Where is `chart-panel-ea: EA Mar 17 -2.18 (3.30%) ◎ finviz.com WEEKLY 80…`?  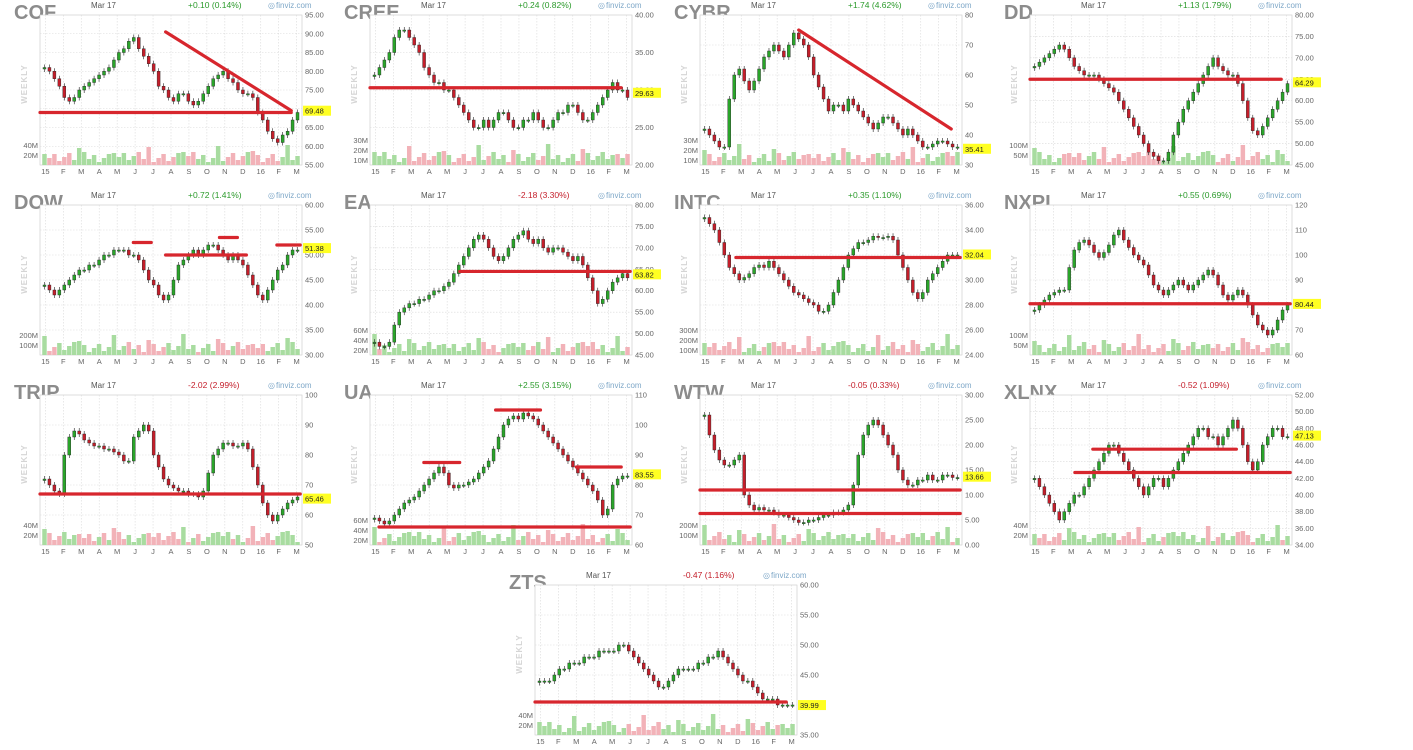 chart-panel-ea: EA Mar 17 -2.18 (3.30%) ◎ finviz.com WEEKLY 80… is located at coordinates (507, 280).